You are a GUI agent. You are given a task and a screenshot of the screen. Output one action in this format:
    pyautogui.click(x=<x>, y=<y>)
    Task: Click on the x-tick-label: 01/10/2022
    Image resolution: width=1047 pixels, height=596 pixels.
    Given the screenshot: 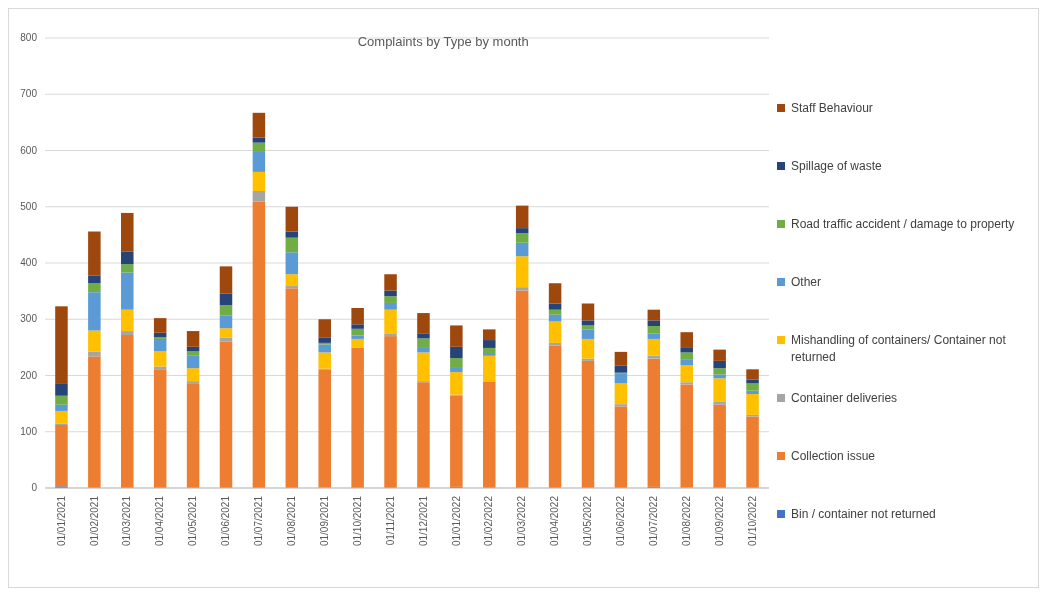 What is the action you would take?
    pyautogui.click(x=752, y=521)
    